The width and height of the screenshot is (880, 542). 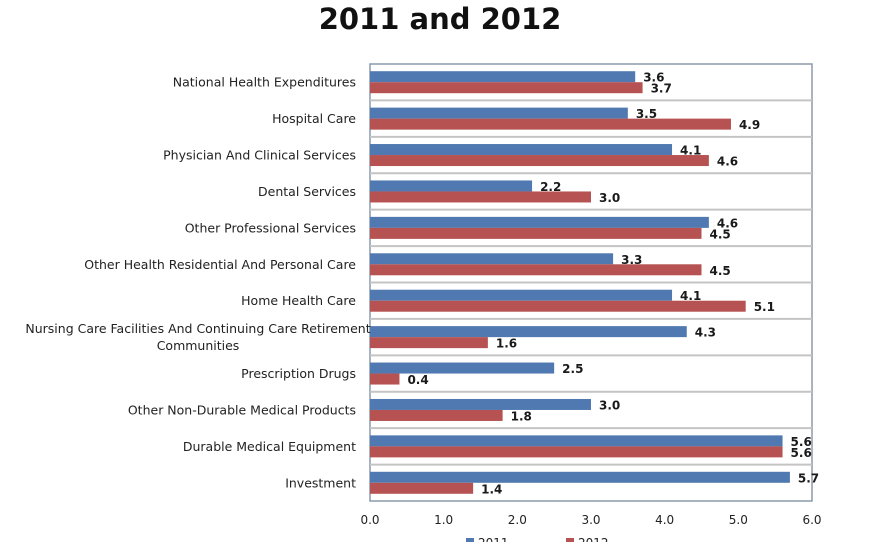 What do you see at coordinates (593, 539) in the screenshot?
I see `legend-label-2012: 2012` at bounding box center [593, 539].